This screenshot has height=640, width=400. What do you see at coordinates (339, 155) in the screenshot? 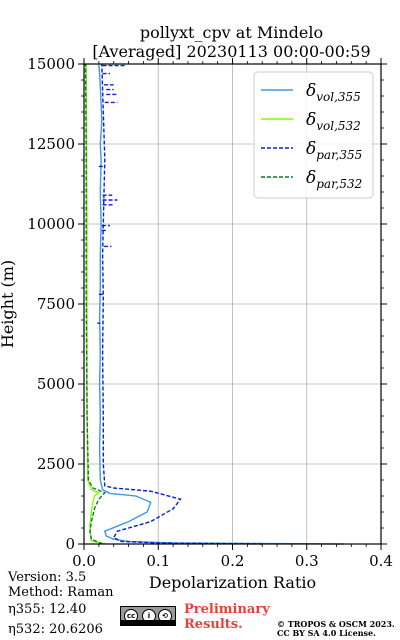
I see `legend-entry-subscript: par,355` at bounding box center [339, 155].